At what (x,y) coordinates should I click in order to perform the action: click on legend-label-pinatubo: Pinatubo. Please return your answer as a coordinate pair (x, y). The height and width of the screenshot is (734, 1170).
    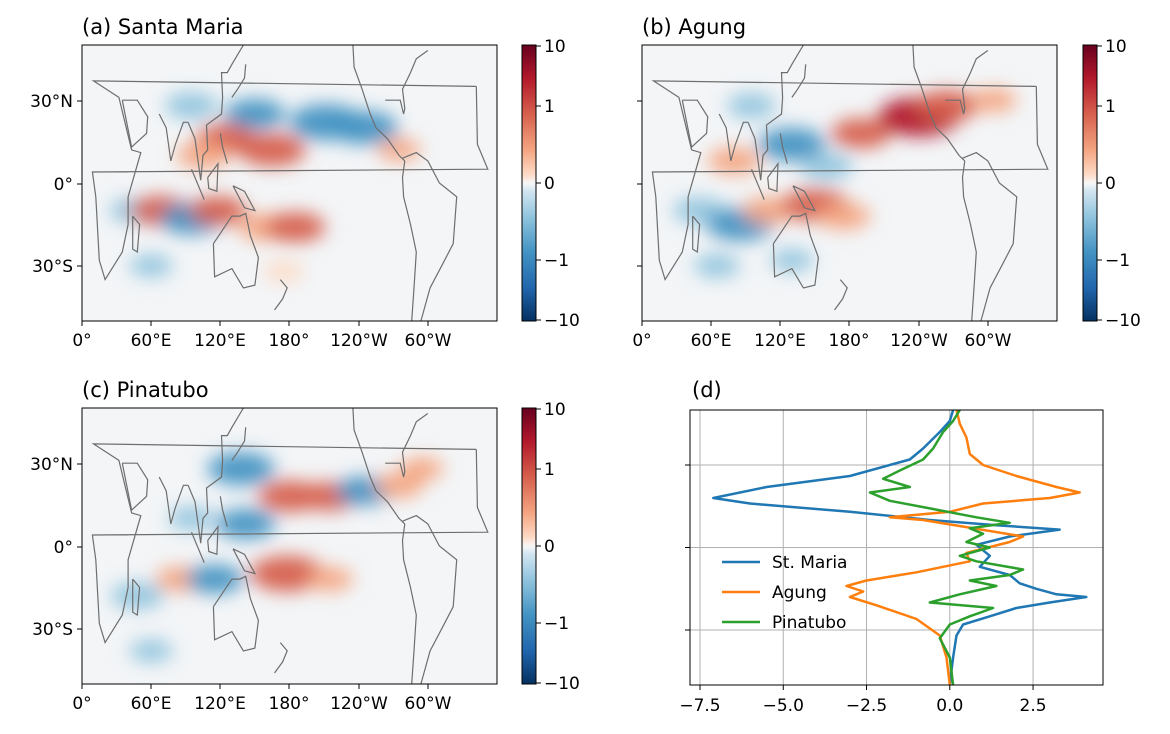
    Looking at the image, I should click on (809, 623).